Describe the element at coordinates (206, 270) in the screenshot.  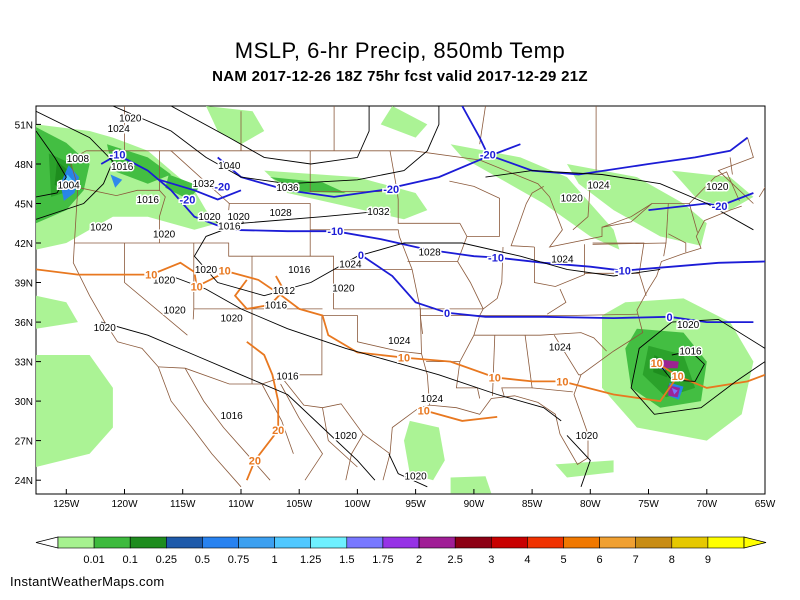
I see `isobar-label-22: 1020` at that location.